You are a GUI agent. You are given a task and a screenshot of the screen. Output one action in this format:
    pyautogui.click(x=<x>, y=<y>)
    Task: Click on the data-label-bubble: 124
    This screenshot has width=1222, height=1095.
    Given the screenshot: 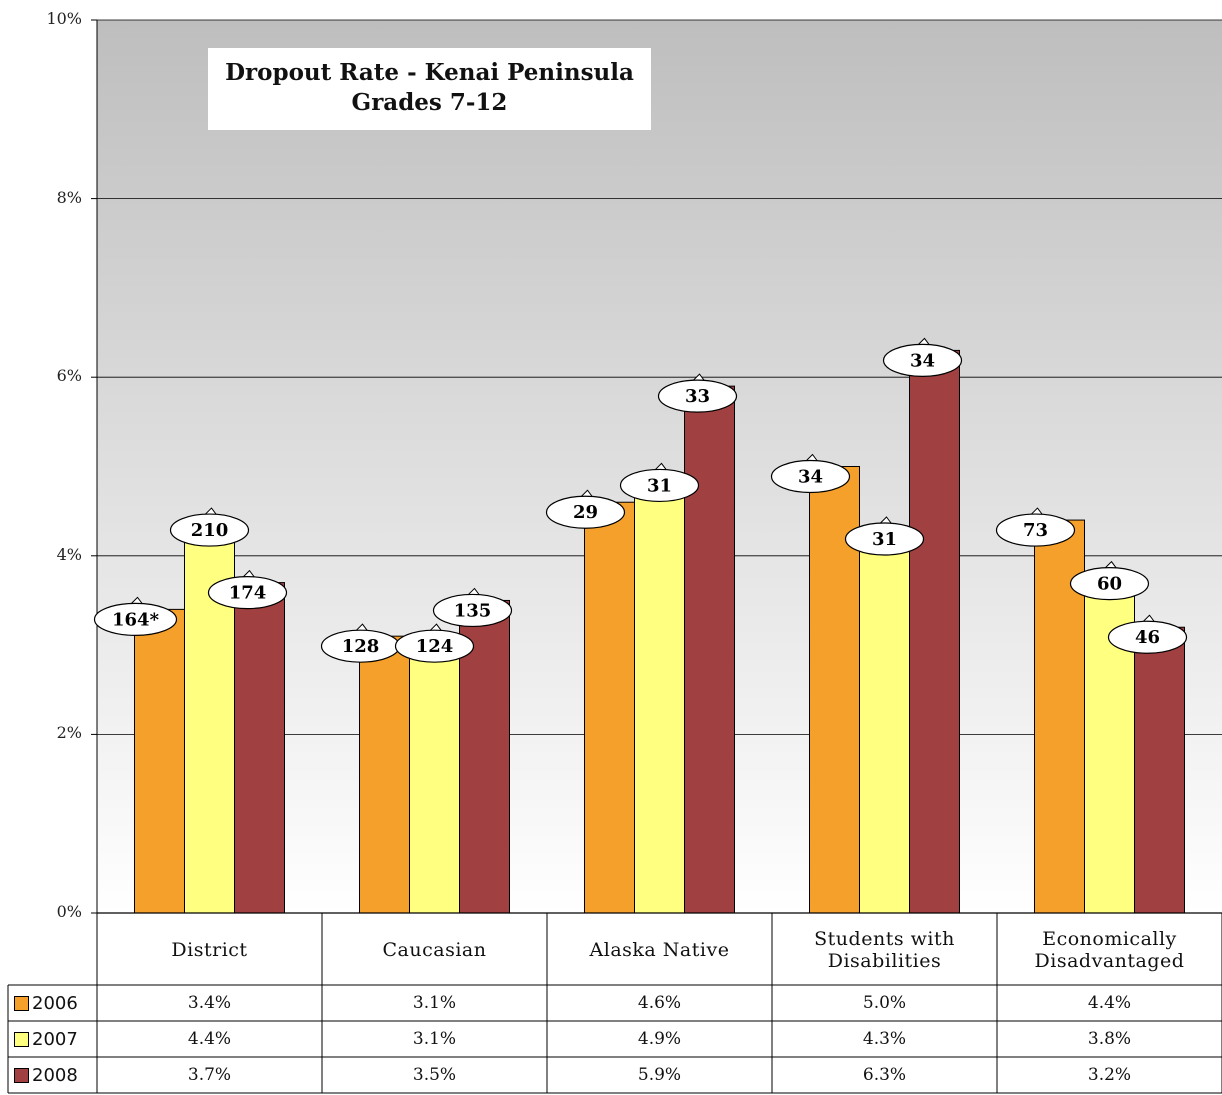 What is the action you would take?
    pyautogui.click(x=434, y=643)
    